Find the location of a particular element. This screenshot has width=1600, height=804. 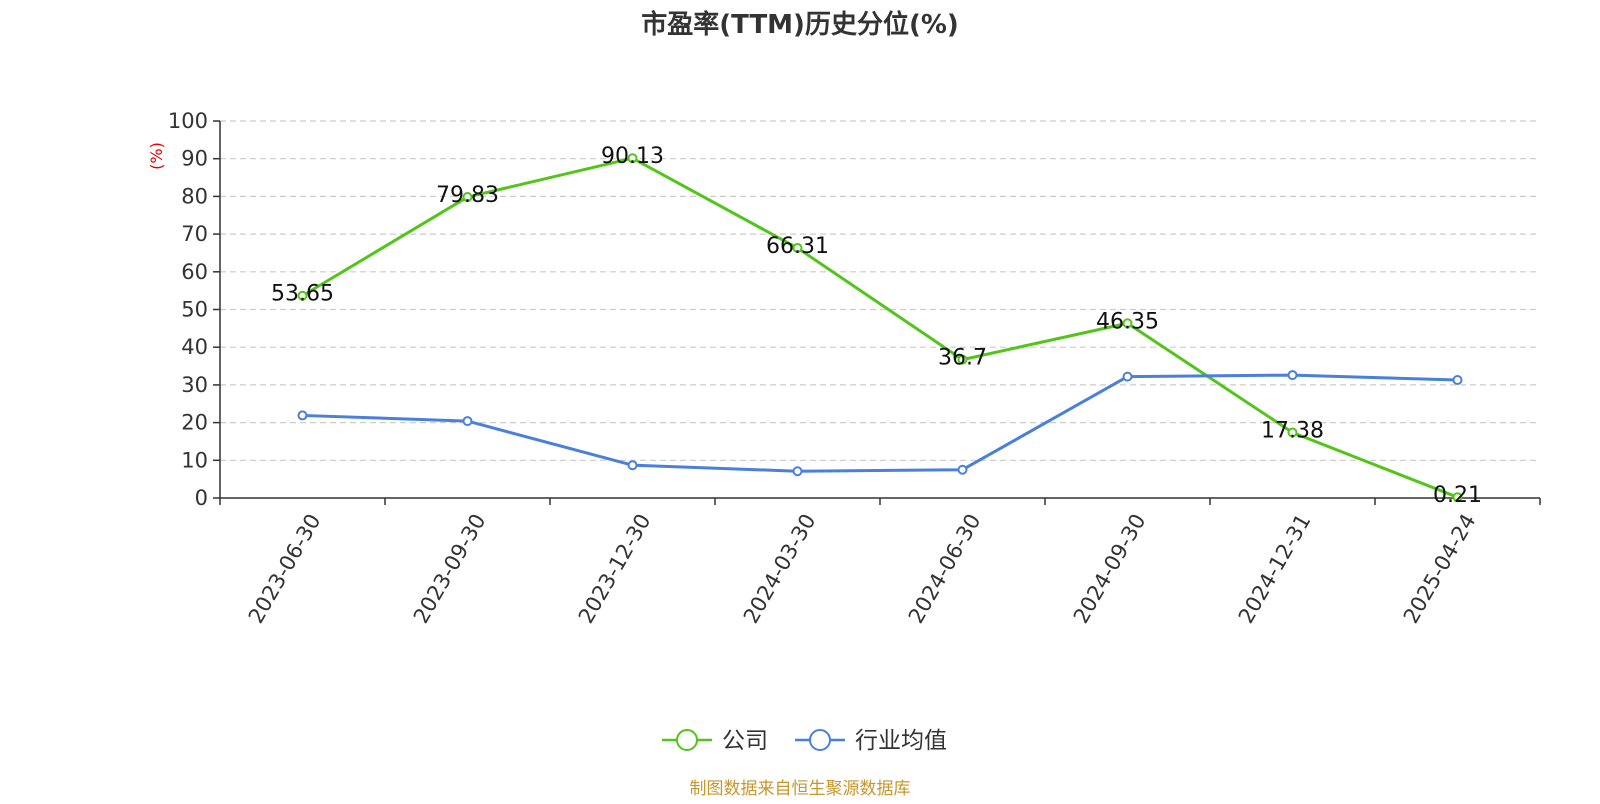

legend-item: 公司 is located at coordinates (715, 741).